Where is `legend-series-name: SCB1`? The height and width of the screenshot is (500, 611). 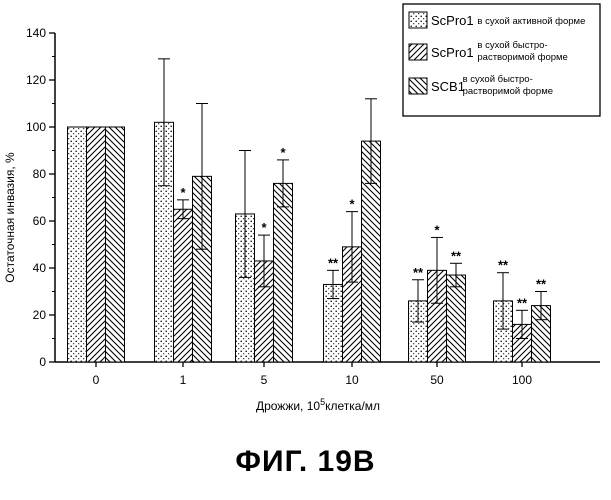
legend-series-name: SCB1 is located at coordinates (448, 86).